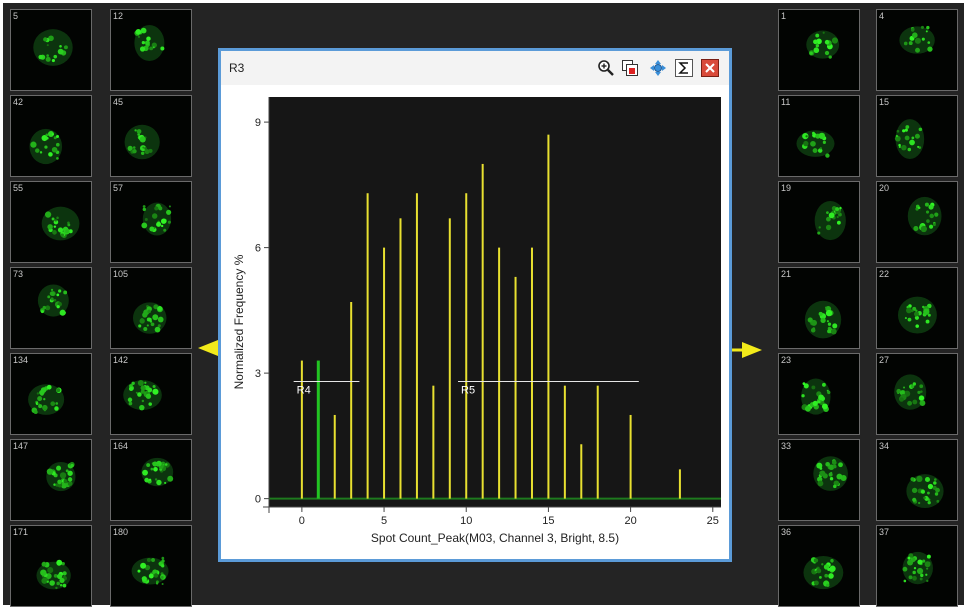 This screenshot has width=964, height=607. I want to click on cell-image-tile: 1, so click(819, 50).